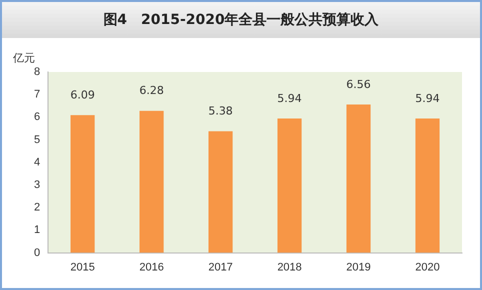  Describe the element at coordinates (427, 267) in the screenshot. I see `x-tick-label: 2020` at that location.